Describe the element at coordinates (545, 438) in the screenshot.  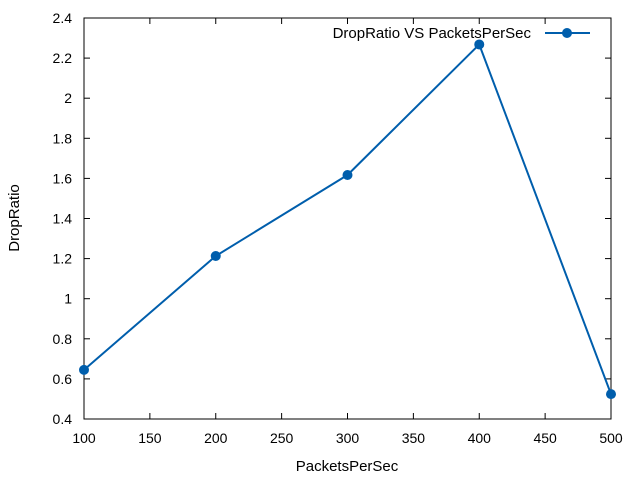
I see `x-tick-label: 450` at that location.